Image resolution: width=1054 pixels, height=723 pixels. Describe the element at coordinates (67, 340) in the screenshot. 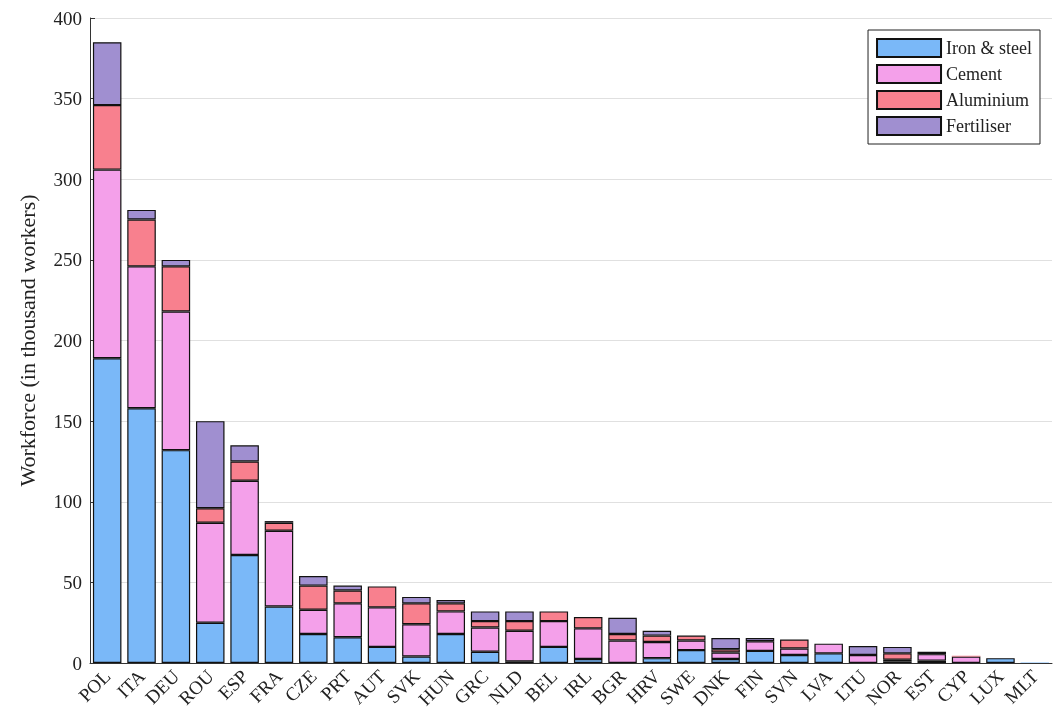

I see `y-tick-label: 200` at that location.